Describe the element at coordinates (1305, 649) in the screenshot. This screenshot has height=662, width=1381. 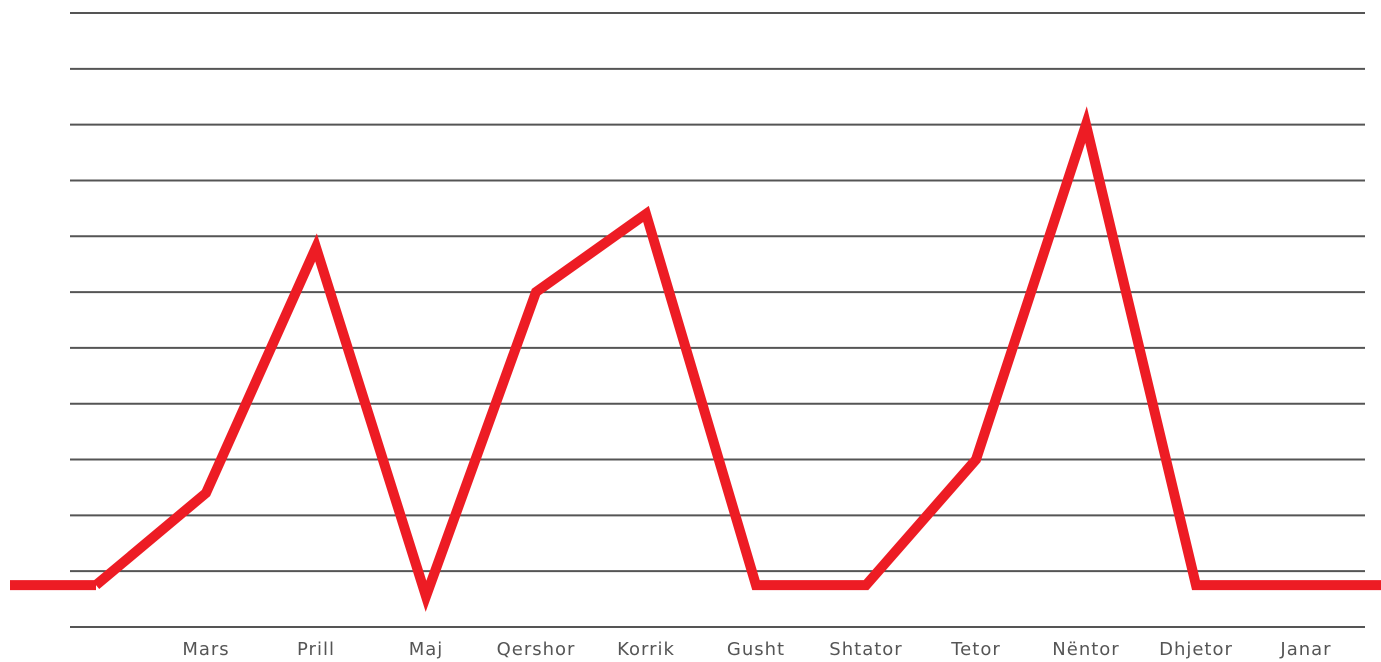
I see `x-tick-label: Janar` at that location.